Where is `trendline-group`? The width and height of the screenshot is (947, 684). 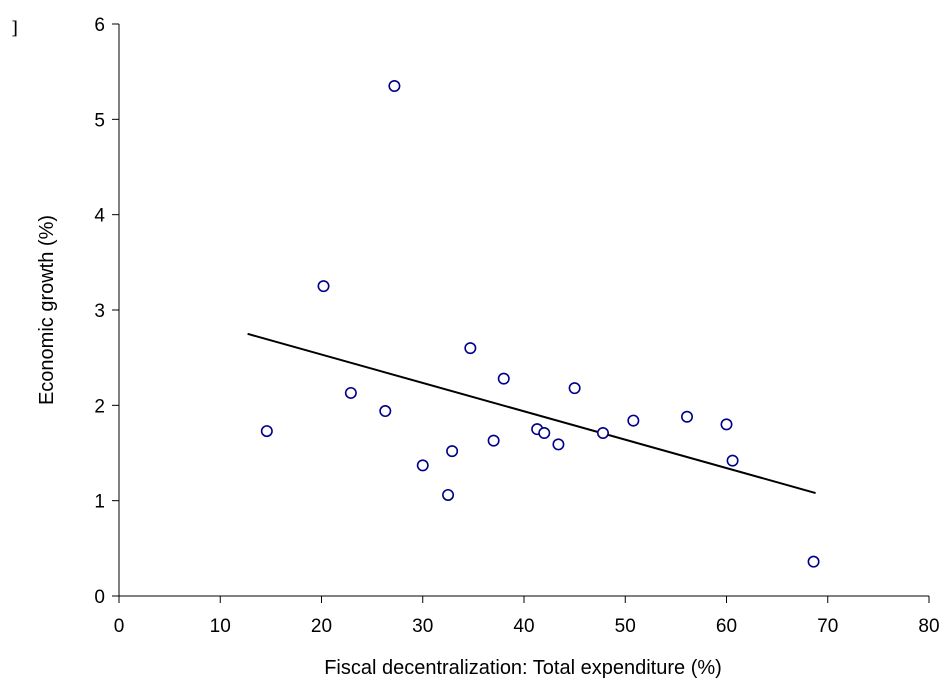
trendline-group is located at coordinates (531, 413).